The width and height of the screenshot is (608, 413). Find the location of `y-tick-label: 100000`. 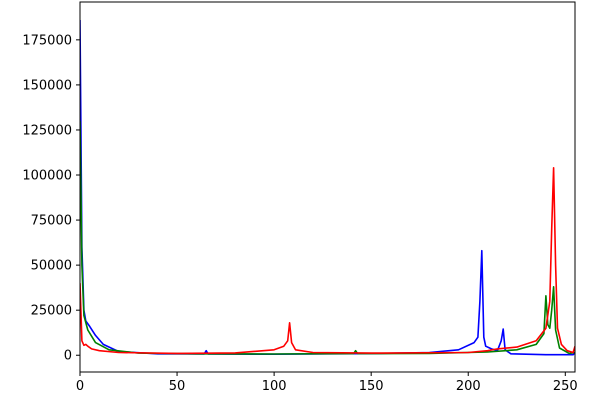

y-tick-label: 100000 is located at coordinates (47, 176).